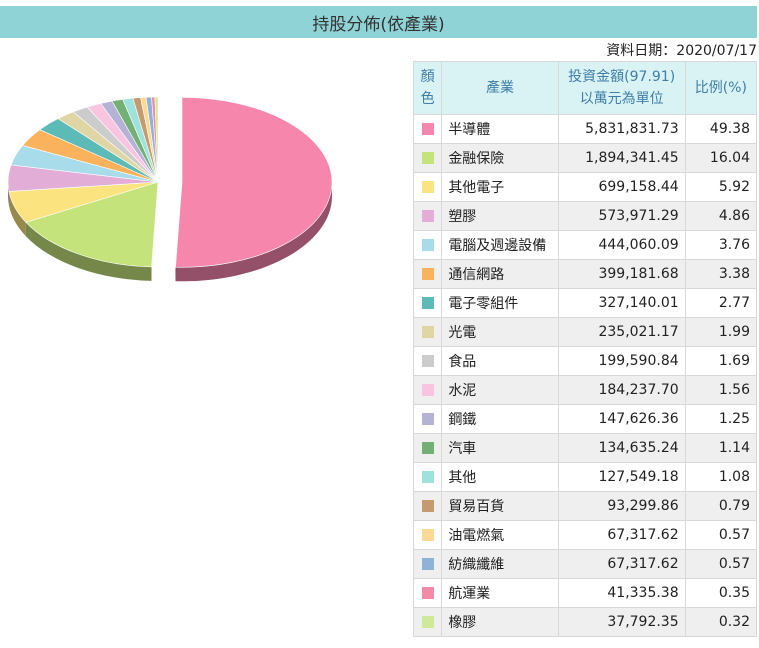 This screenshot has height=648, width=759. I want to click on amount-cell: 1,894,341.45, so click(621, 158).